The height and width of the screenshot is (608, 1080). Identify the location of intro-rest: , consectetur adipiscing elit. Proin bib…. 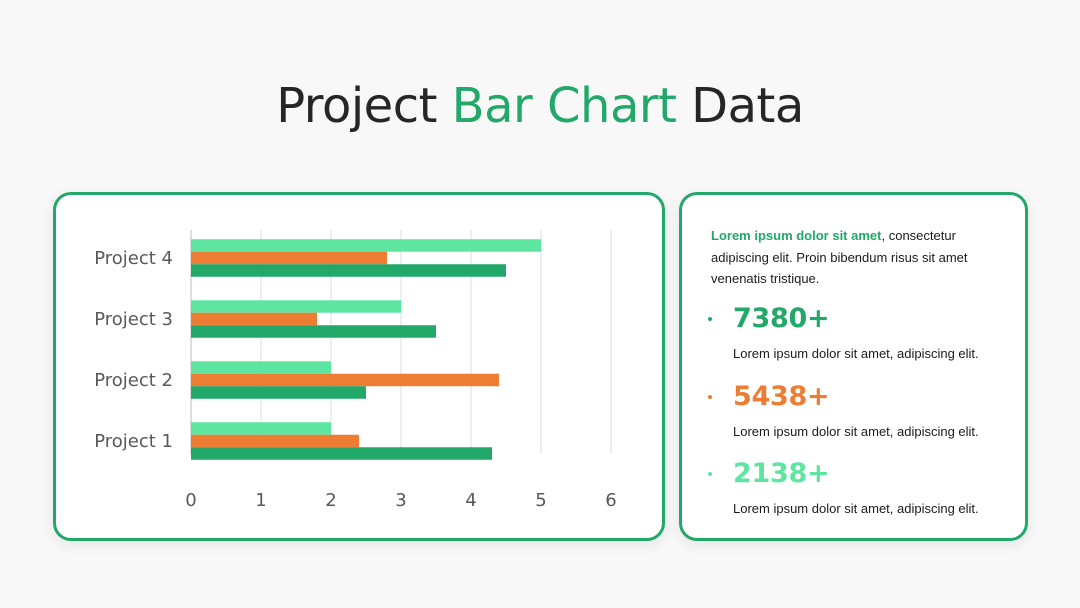
(839, 257).